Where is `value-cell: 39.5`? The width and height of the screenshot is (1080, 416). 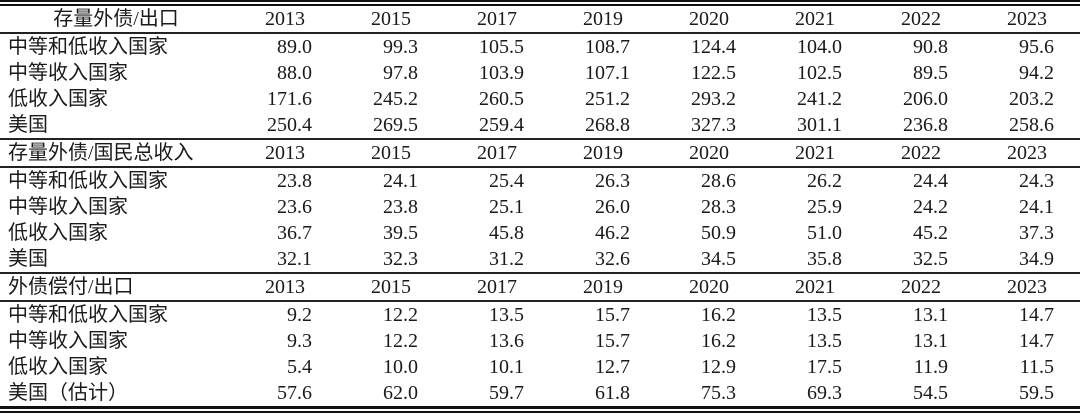
value-cell: 39.5 is located at coordinates (400, 233).